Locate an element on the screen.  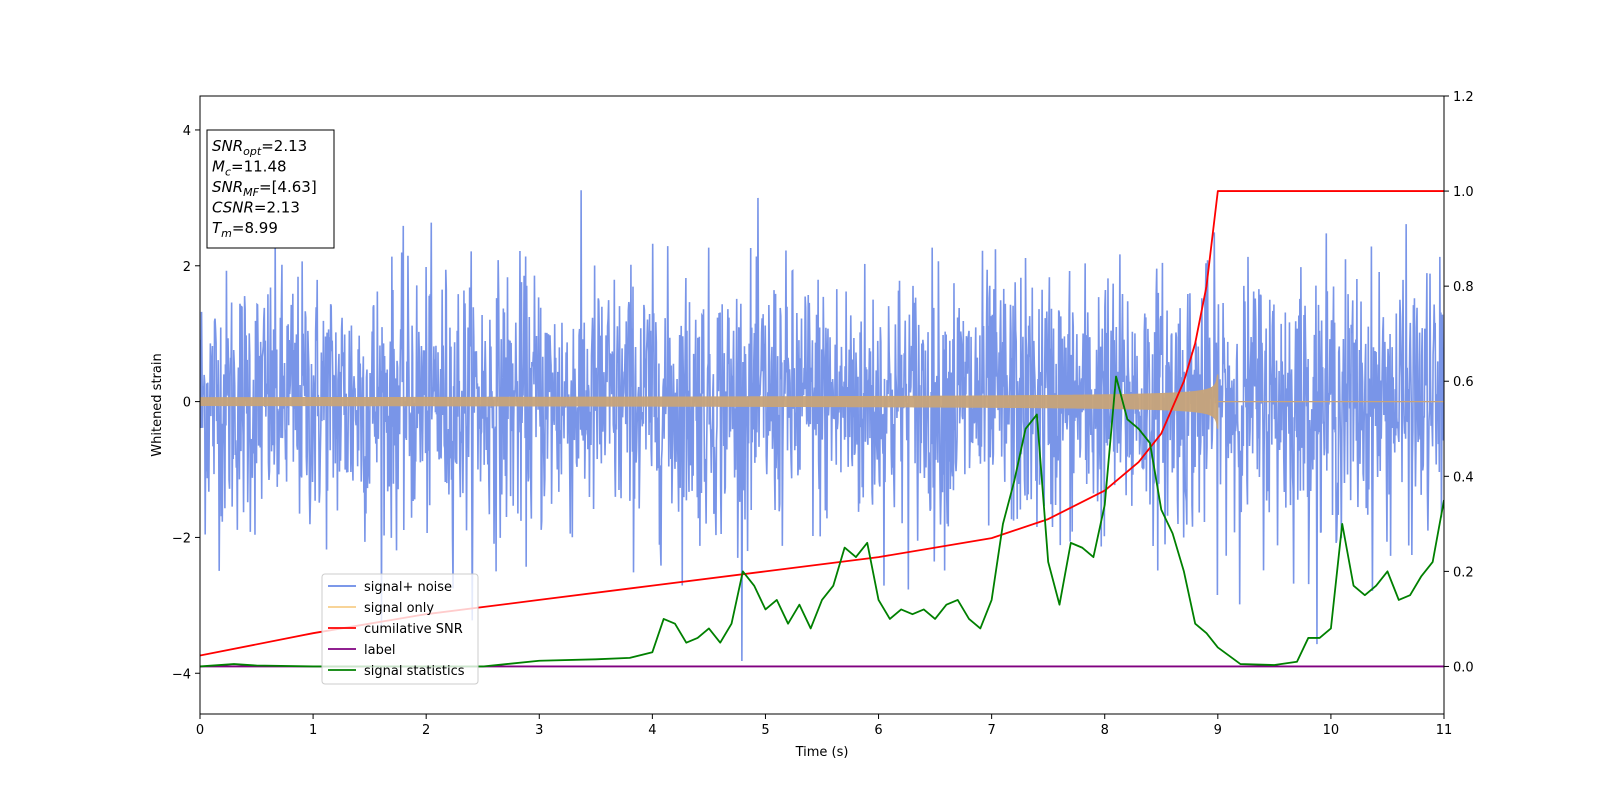
annotation-line: CSNR=2.13 is located at coordinates (256, 208).